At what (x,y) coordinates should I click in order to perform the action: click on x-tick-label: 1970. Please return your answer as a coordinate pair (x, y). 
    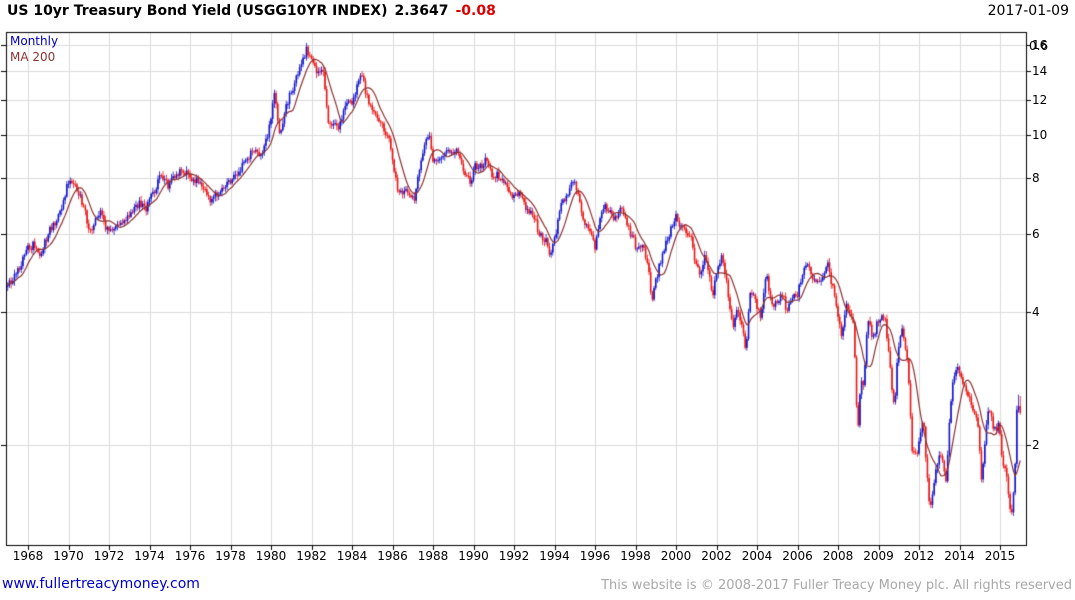
    Looking at the image, I should click on (68, 556).